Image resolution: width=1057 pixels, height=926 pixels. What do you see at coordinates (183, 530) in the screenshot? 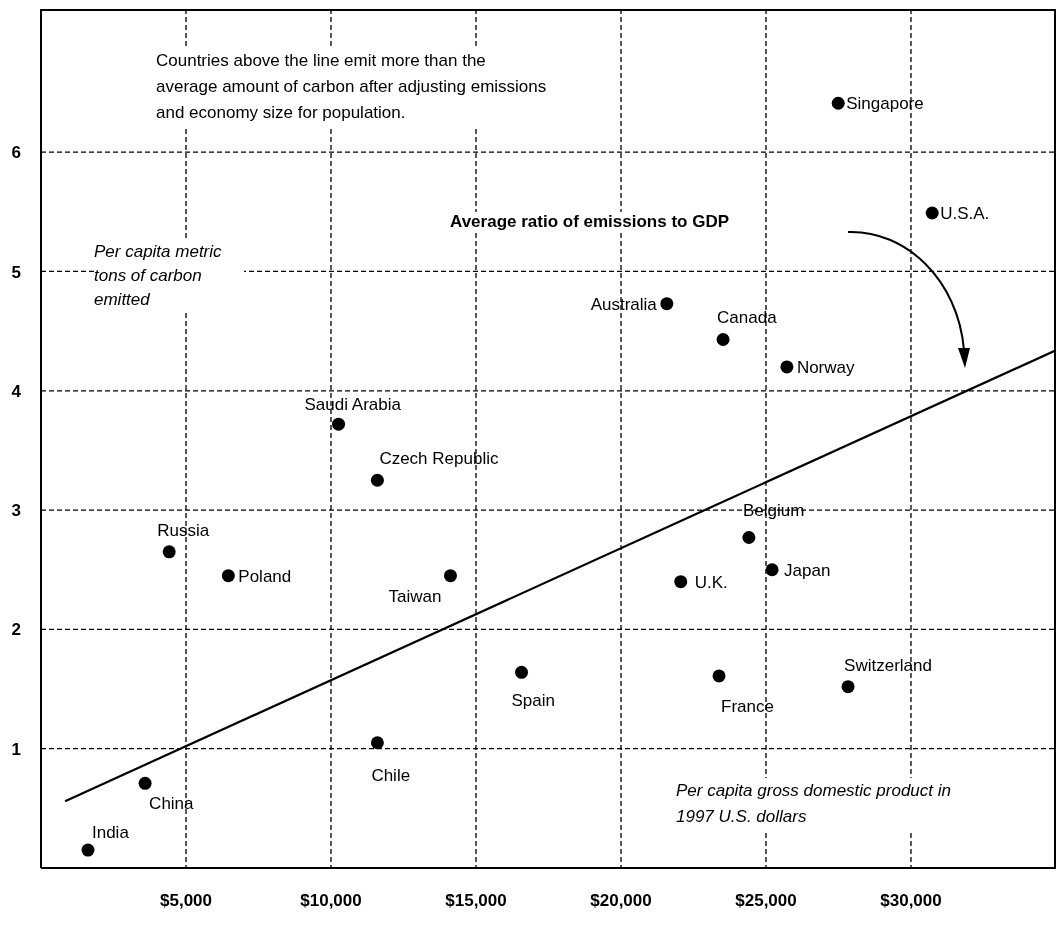
I see `annotation: Russia` at bounding box center [183, 530].